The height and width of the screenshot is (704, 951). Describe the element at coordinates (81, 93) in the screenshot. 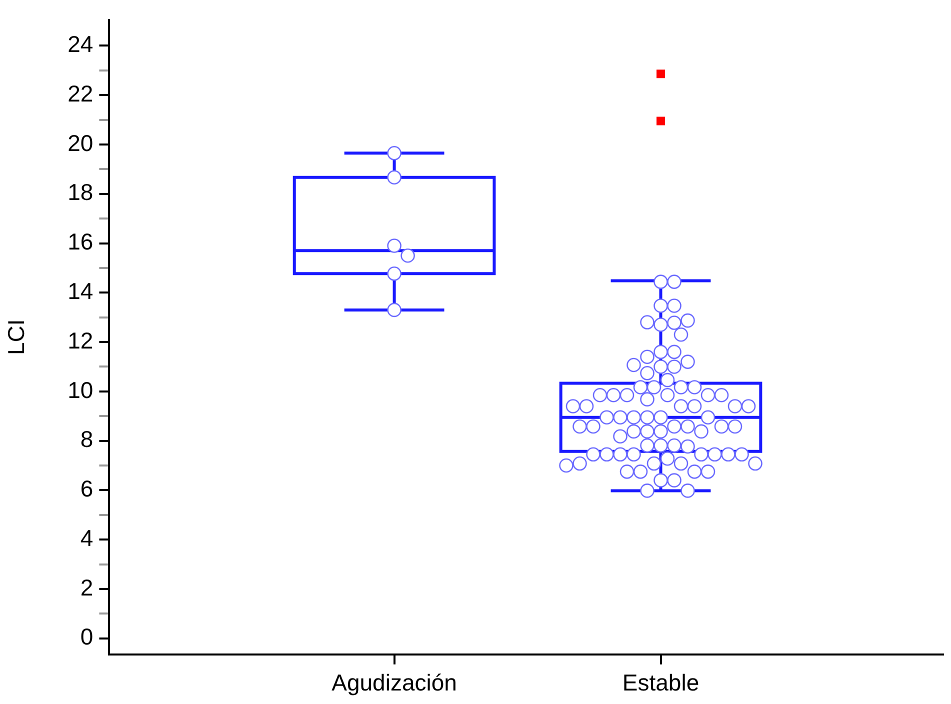

I see `y-tick-label: 22` at that location.